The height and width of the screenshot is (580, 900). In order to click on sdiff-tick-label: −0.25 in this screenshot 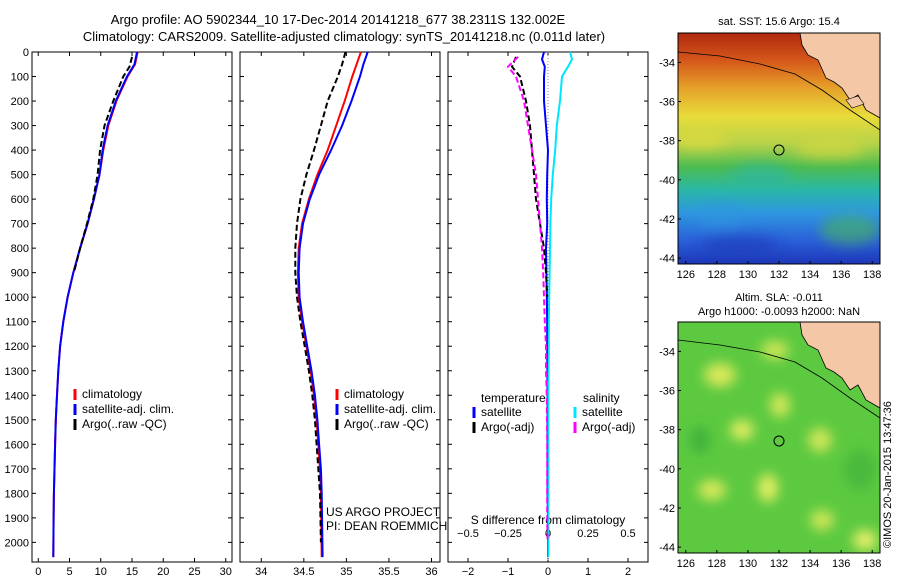, I will do `click(508, 534)`.